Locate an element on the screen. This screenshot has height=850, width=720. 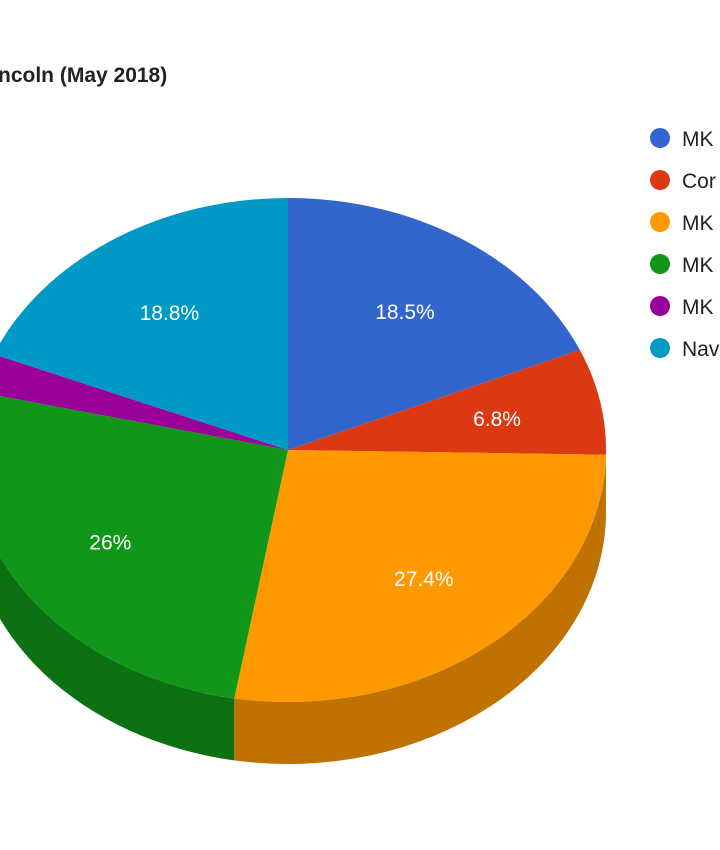
legend-label-5: Nav is located at coordinates (701, 349).